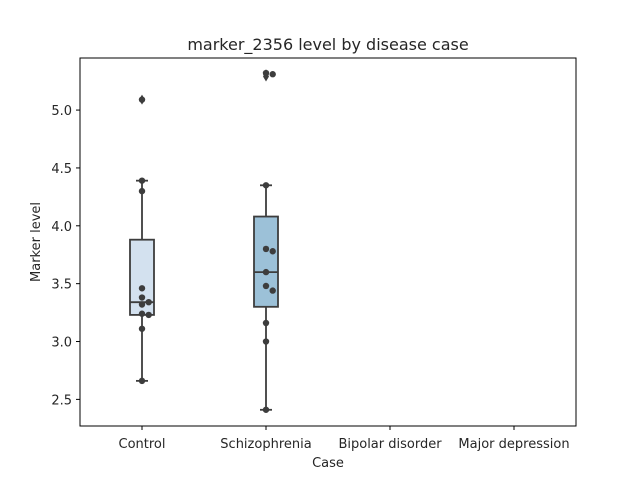 The image size is (640, 480). What do you see at coordinates (65, 256) in the screenshot?
I see `y-axis: 2.5 3.0 3.5 4.0 4.5 5.0` at bounding box center [65, 256].